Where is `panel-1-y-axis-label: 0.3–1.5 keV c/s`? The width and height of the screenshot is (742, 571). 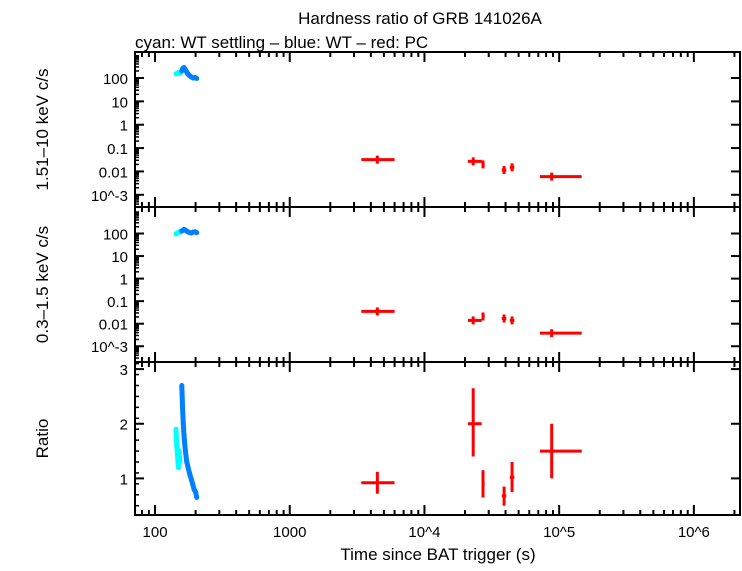
panel-1-y-axis-label: 0.3–1.5 keV c/s is located at coordinates (42, 284).